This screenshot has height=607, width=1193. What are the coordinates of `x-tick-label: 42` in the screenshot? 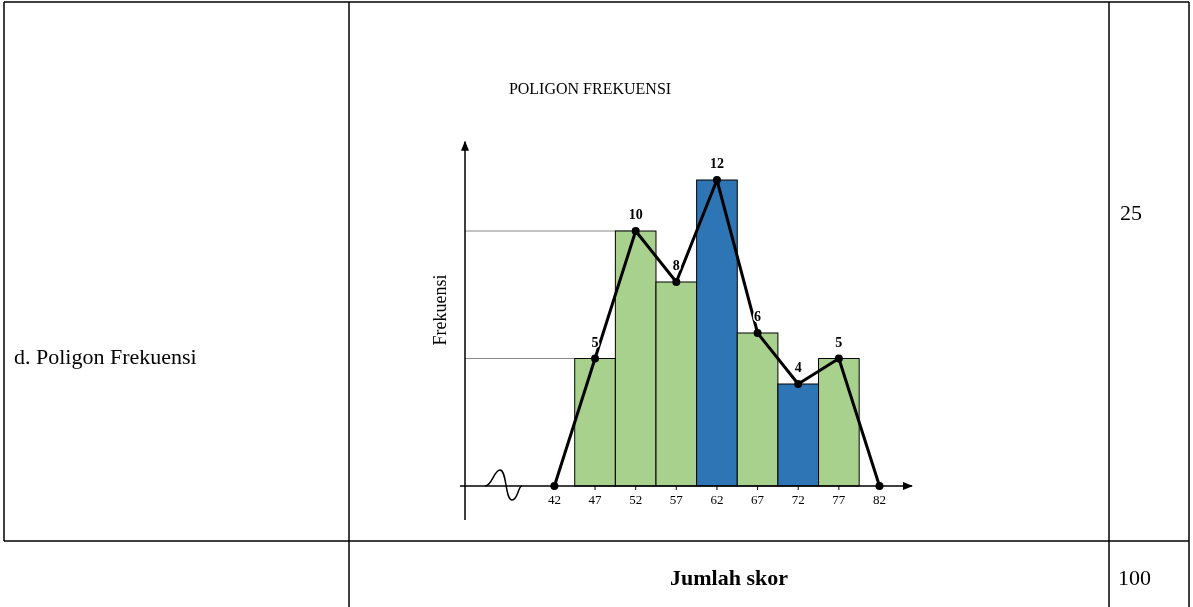 It's located at (554, 499).